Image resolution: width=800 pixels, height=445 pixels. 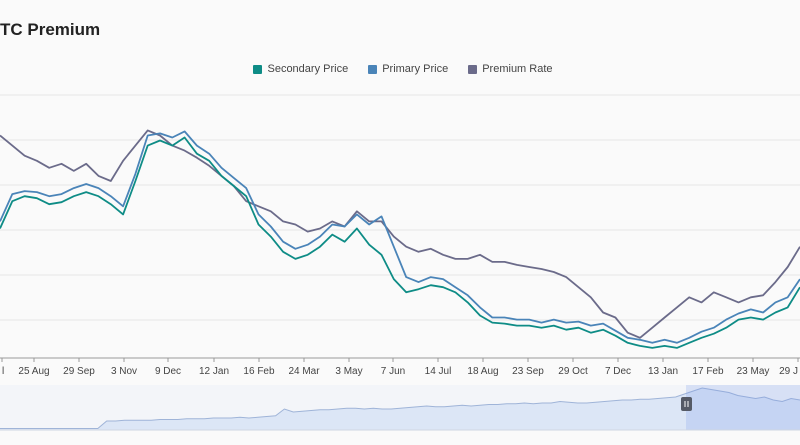 What do you see at coordinates (753, 371) in the screenshot?
I see `x-tick-label: 23 May` at bounding box center [753, 371].